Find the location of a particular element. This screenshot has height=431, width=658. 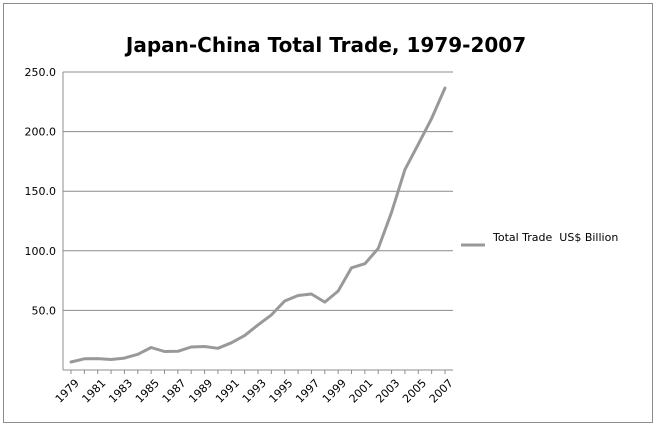

legend: Total Trade US$ Billion is located at coordinates (539, 239).